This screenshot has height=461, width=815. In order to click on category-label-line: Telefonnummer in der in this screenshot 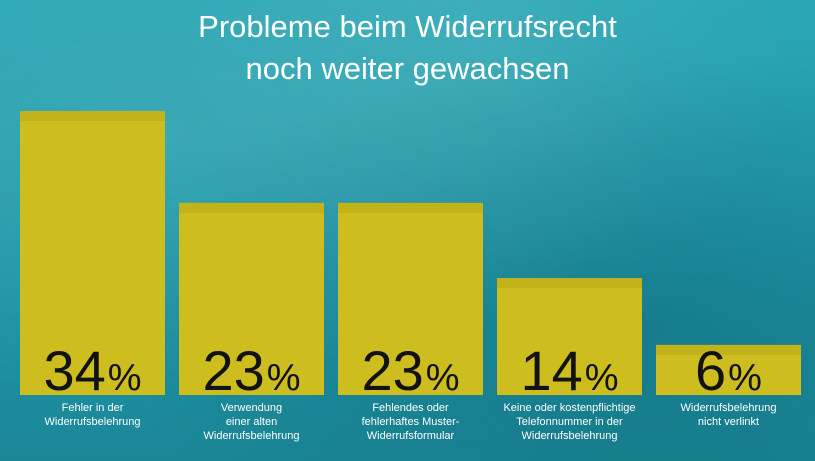, I will do `click(569, 422)`.